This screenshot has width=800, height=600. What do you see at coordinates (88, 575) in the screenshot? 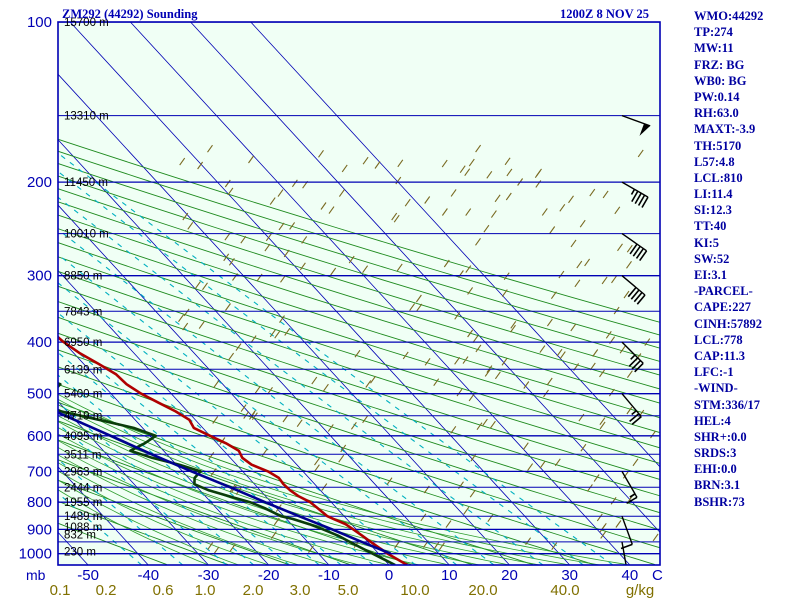
I see `temperature-tick-label: -50` at bounding box center [88, 575].